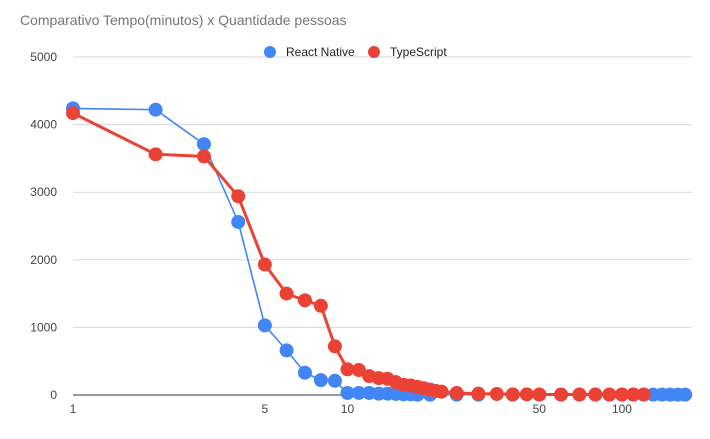 This screenshot has height=439, width=710. I want to click on y-tick-label: 3000, so click(43, 192).